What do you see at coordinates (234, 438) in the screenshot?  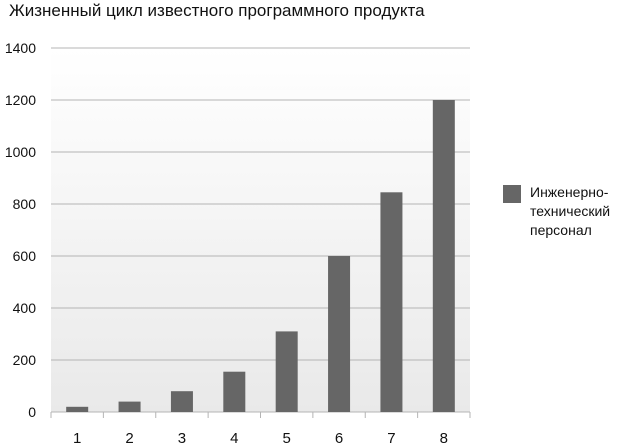 I see `x-tick-label: 4` at bounding box center [234, 438].